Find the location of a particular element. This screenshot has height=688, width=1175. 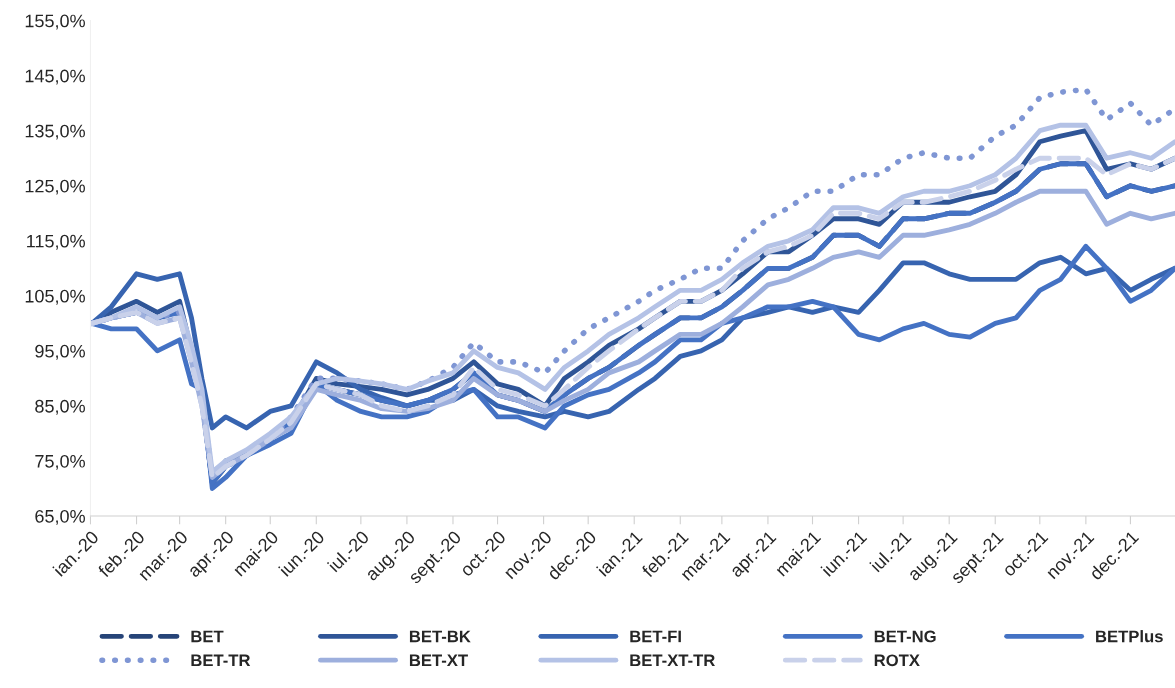

y-tick-label: 145,0% is located at coordinates (55, 77).